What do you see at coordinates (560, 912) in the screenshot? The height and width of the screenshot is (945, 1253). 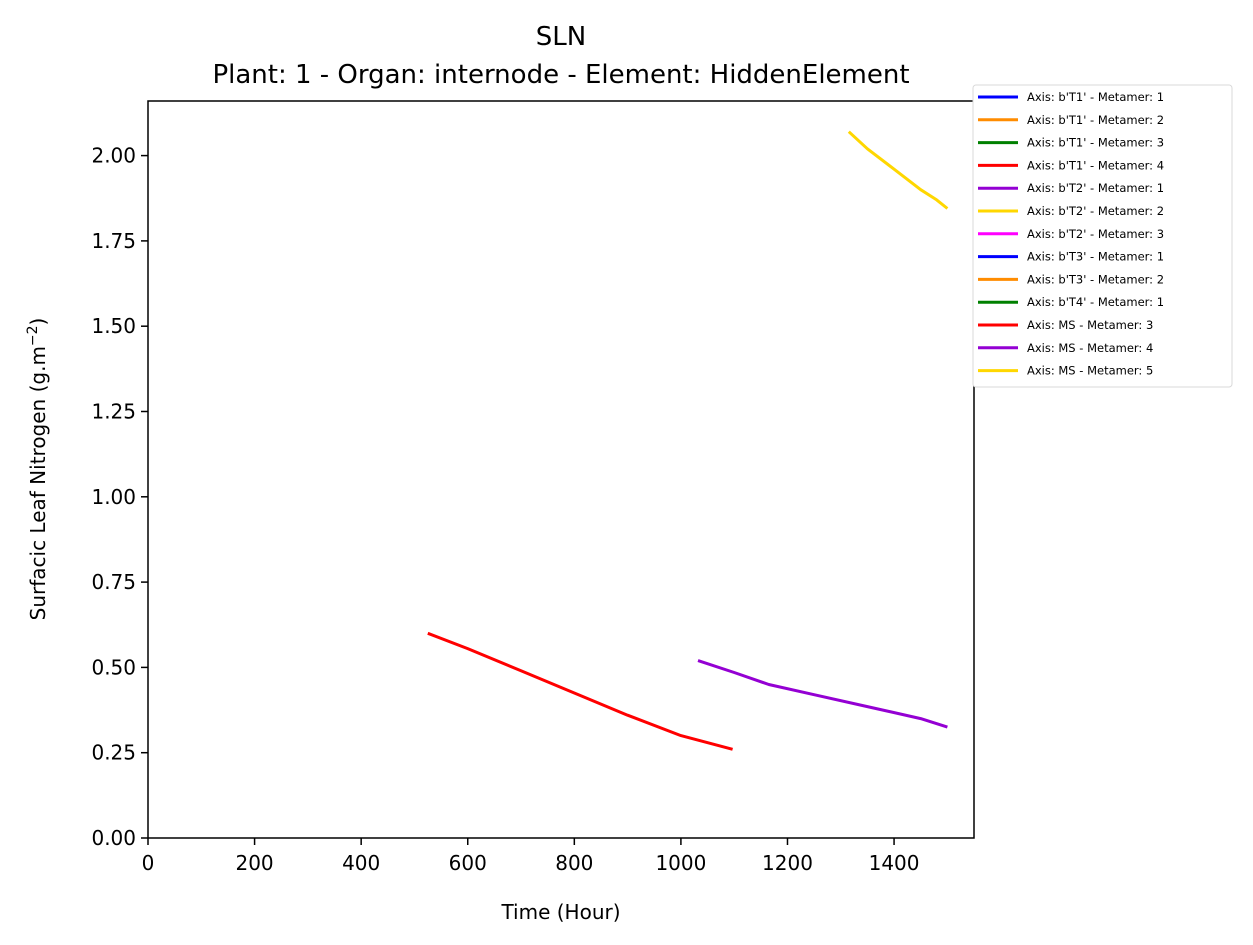 I see `x-axis-label: Time (Hour)` at bounding box center [560, 912].